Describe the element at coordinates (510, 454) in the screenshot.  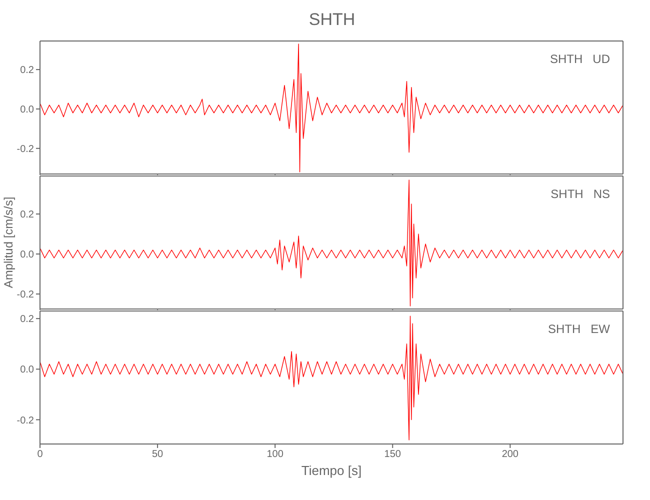
I see `x-tick-label: 200` at that location.